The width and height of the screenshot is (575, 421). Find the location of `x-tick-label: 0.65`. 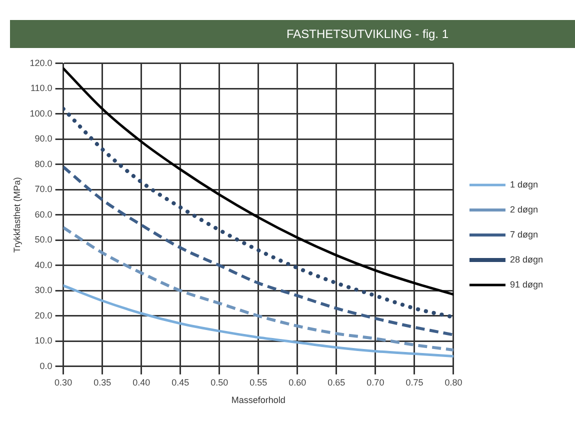

x-tick-label: 0.65 is located at coordinates (337, 382).